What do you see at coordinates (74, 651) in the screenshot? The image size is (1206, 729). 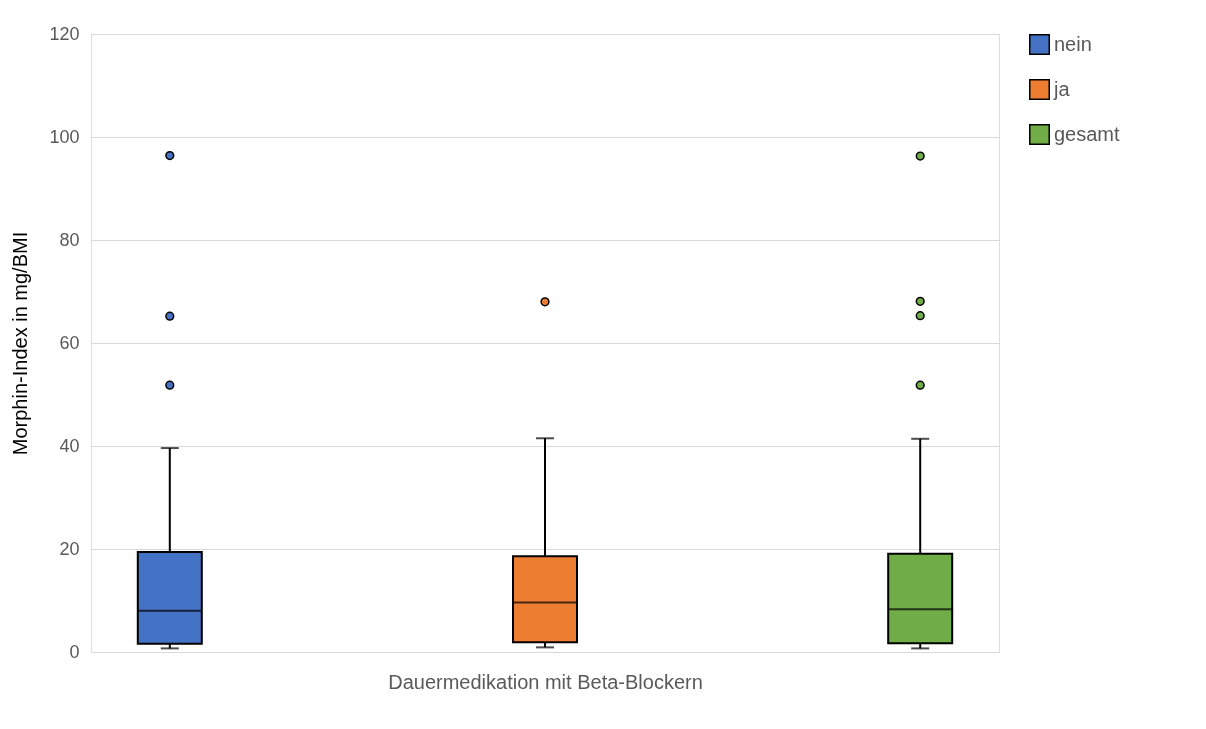 I see `y-tick-label: 0` at bounding box center [74, 651].